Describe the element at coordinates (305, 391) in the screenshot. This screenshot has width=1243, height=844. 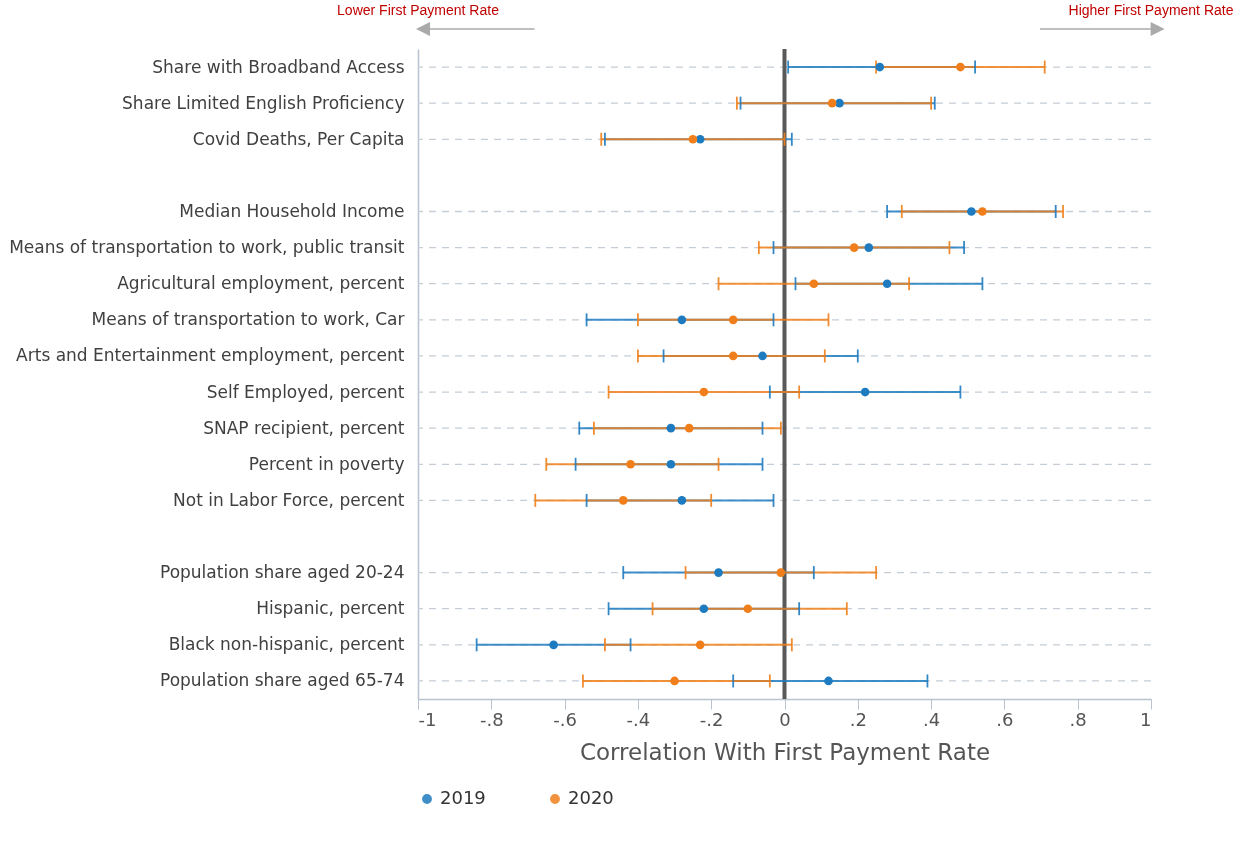
I see `y-tick-label: Self Employed, percent` at that location.